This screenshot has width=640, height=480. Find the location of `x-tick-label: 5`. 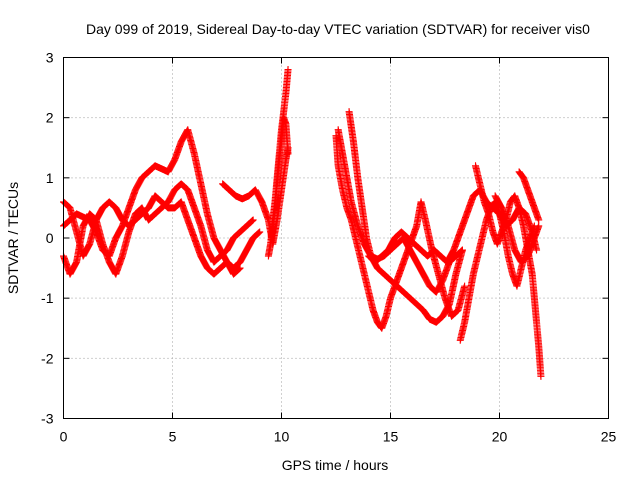

x-tick-label: 5 is located at coordinates (173, 437).